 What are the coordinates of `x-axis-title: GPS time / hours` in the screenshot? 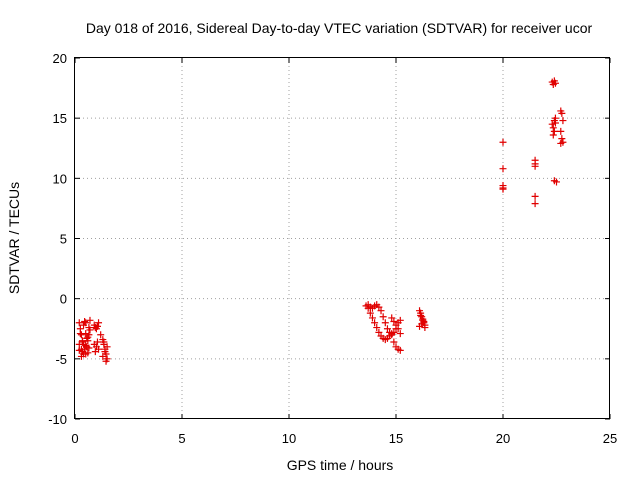 It's located at (340, 465).